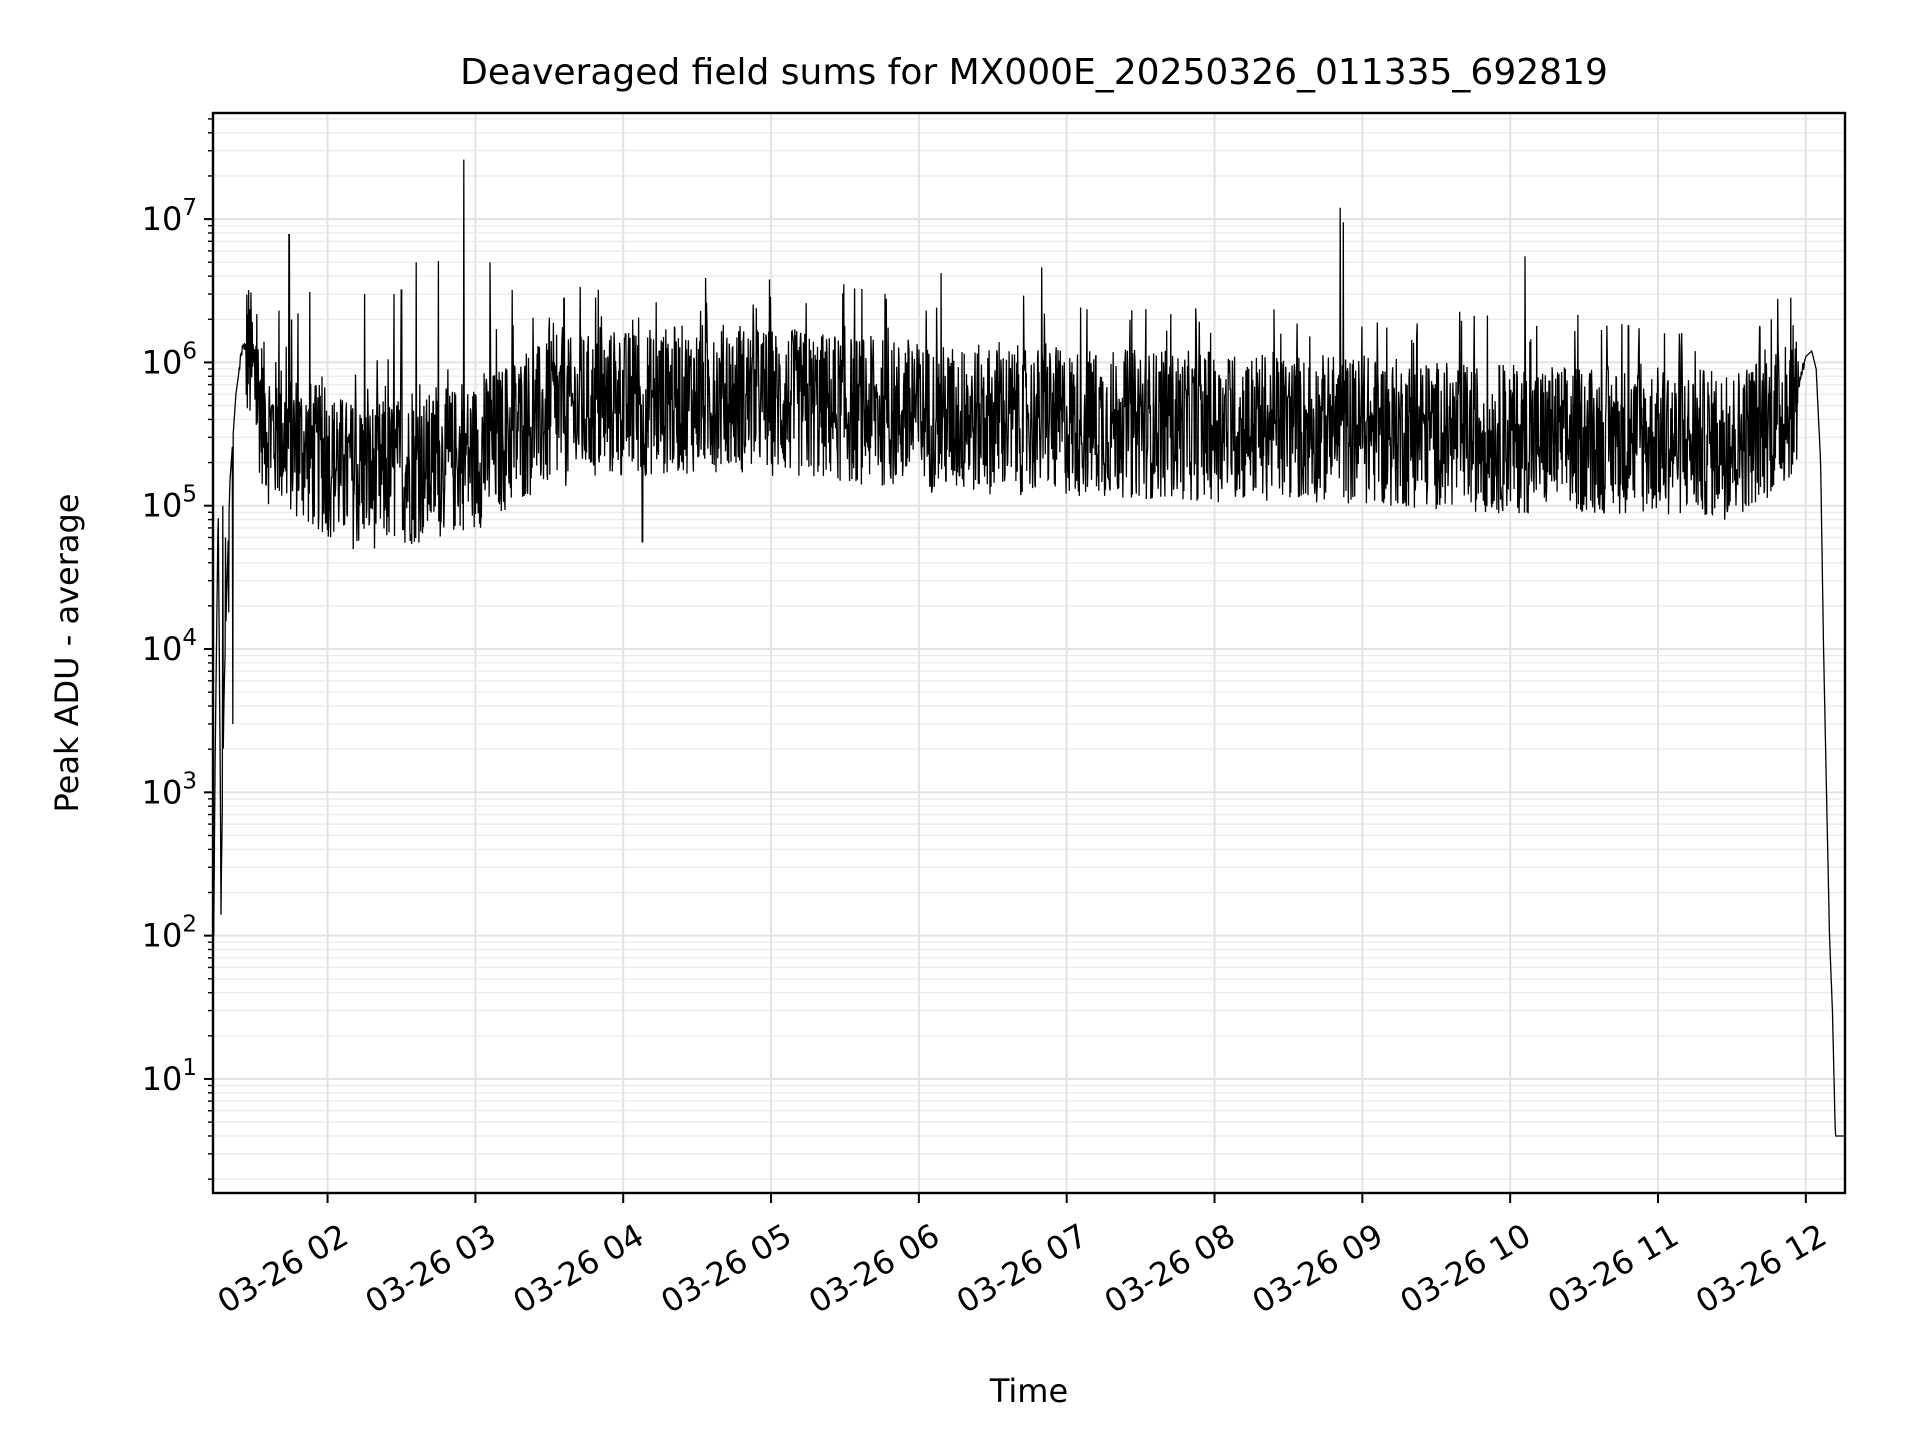 This screenshot has width=1920, height=1440. What do you see at coordinates (1028, 1391) in the screenshot?
I see `x-axis-label: Time` at bounding box center [1028, 1391].